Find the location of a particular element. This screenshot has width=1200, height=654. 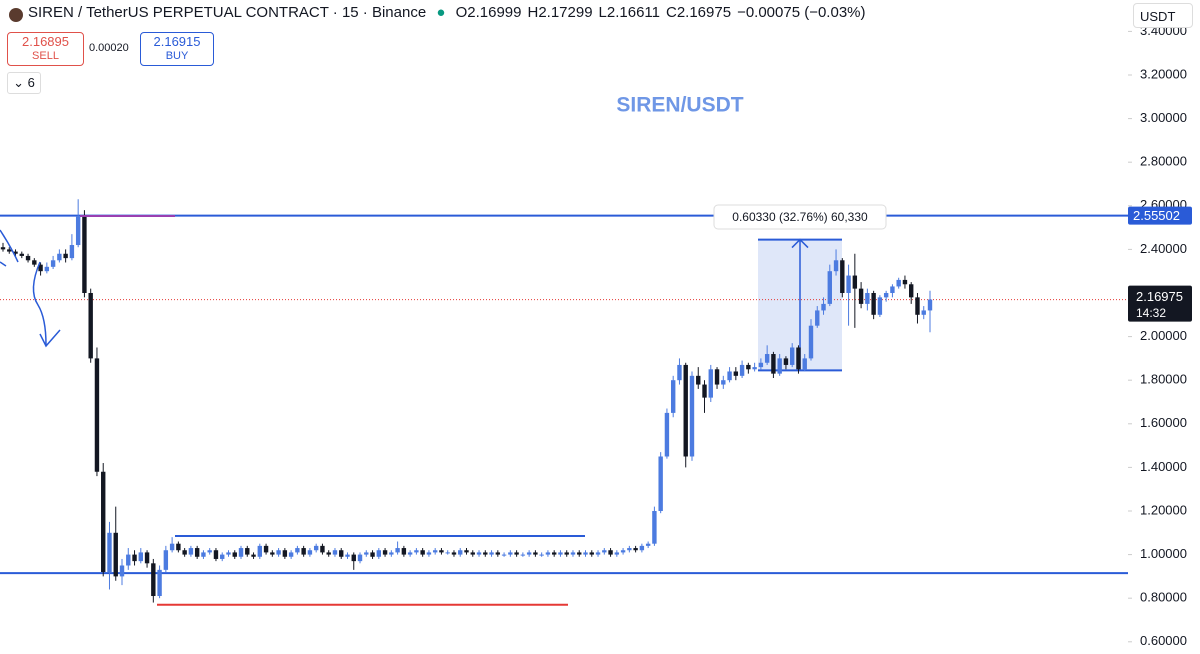

sell-label: SELL is located at coordinates (45, 56).